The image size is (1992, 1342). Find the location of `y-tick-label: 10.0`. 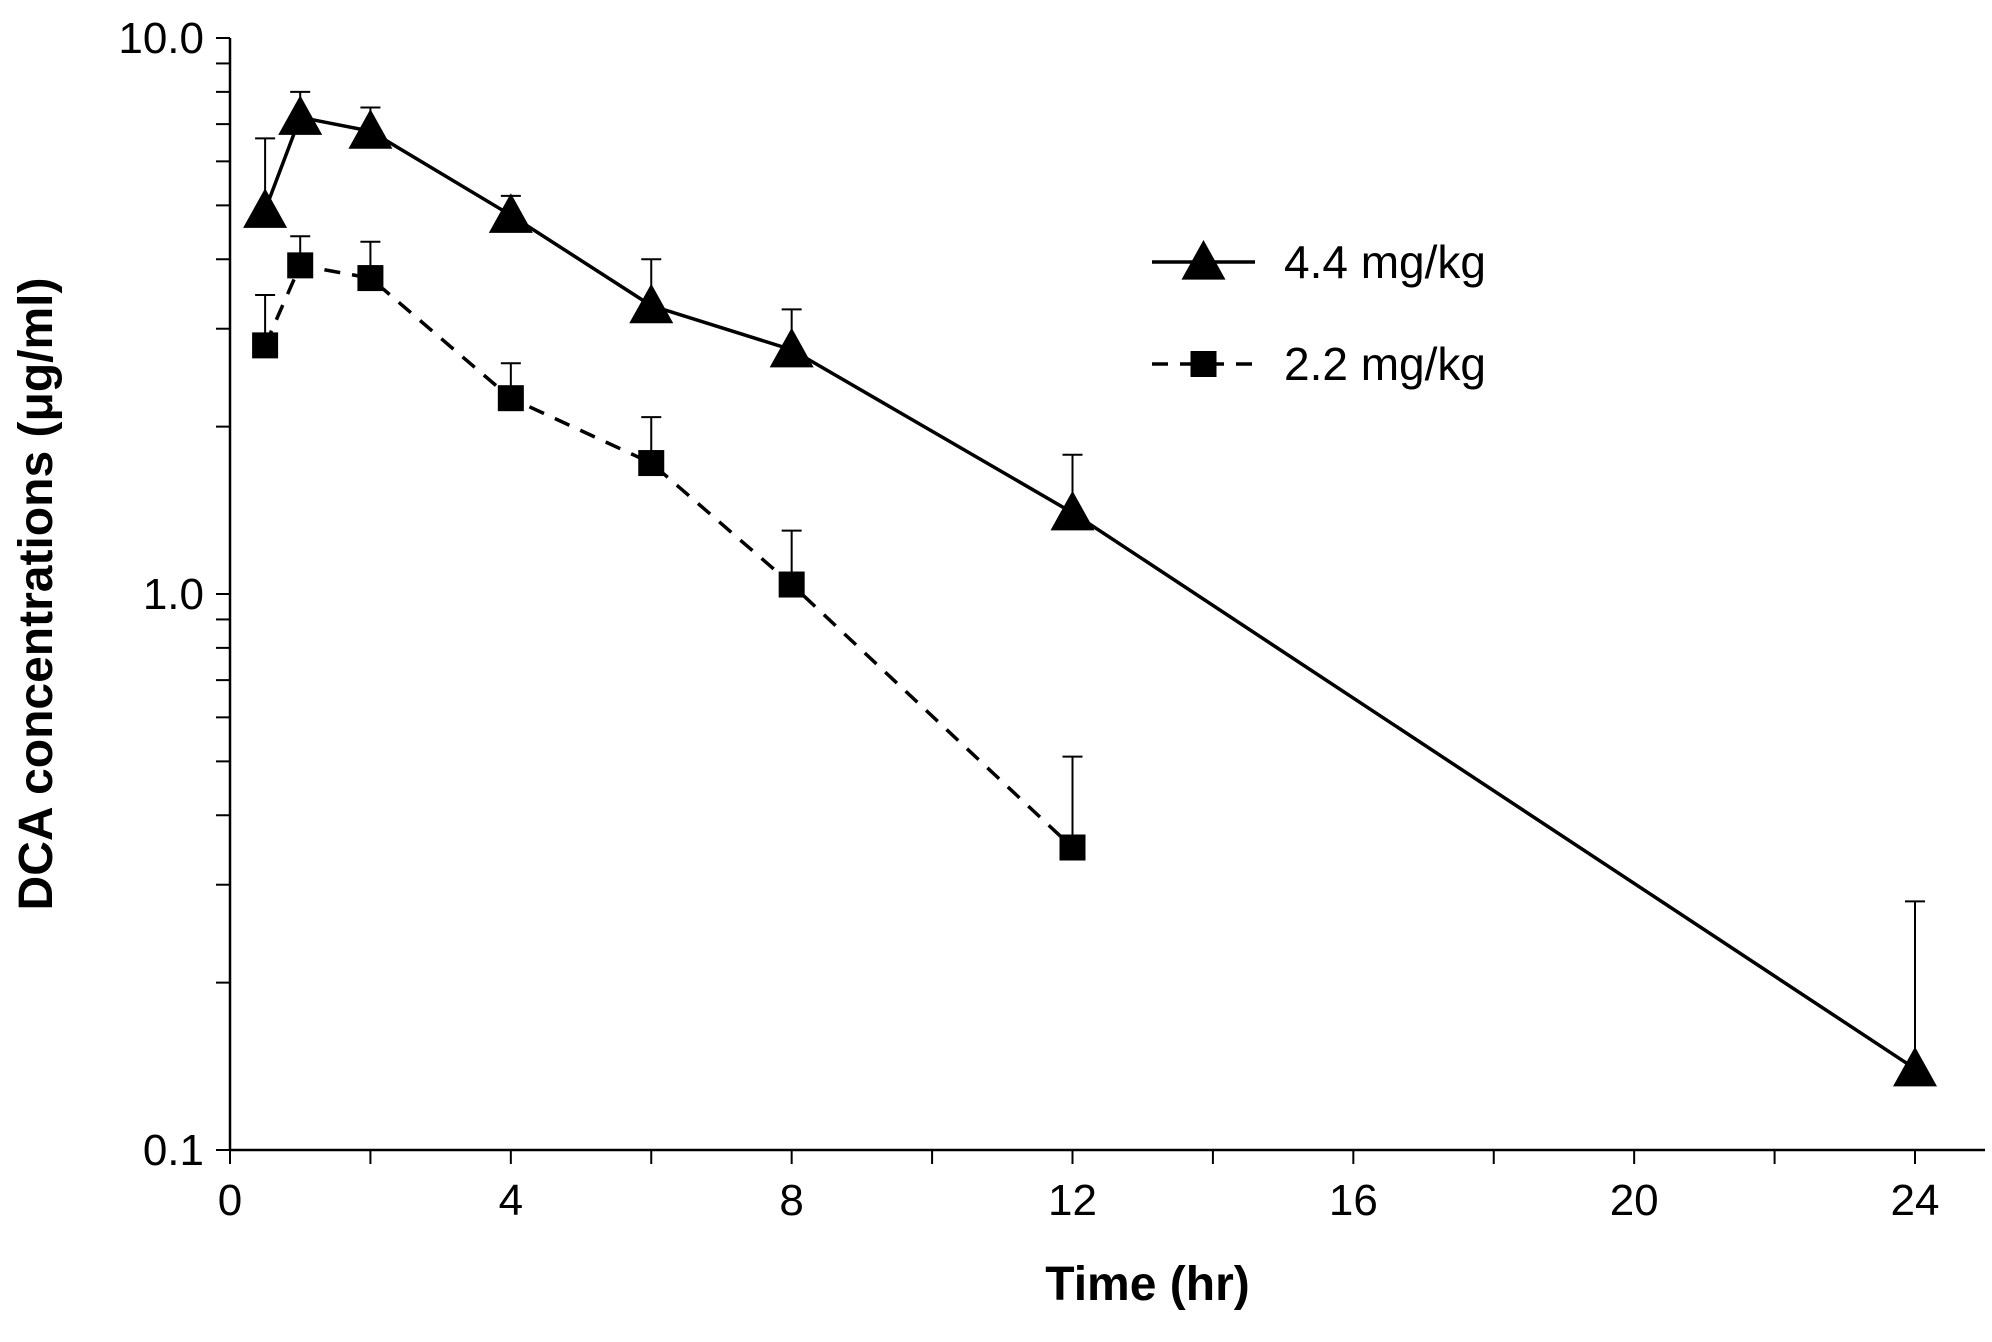

y-tick-label: 10.0 is located at coordinates (161, 38).